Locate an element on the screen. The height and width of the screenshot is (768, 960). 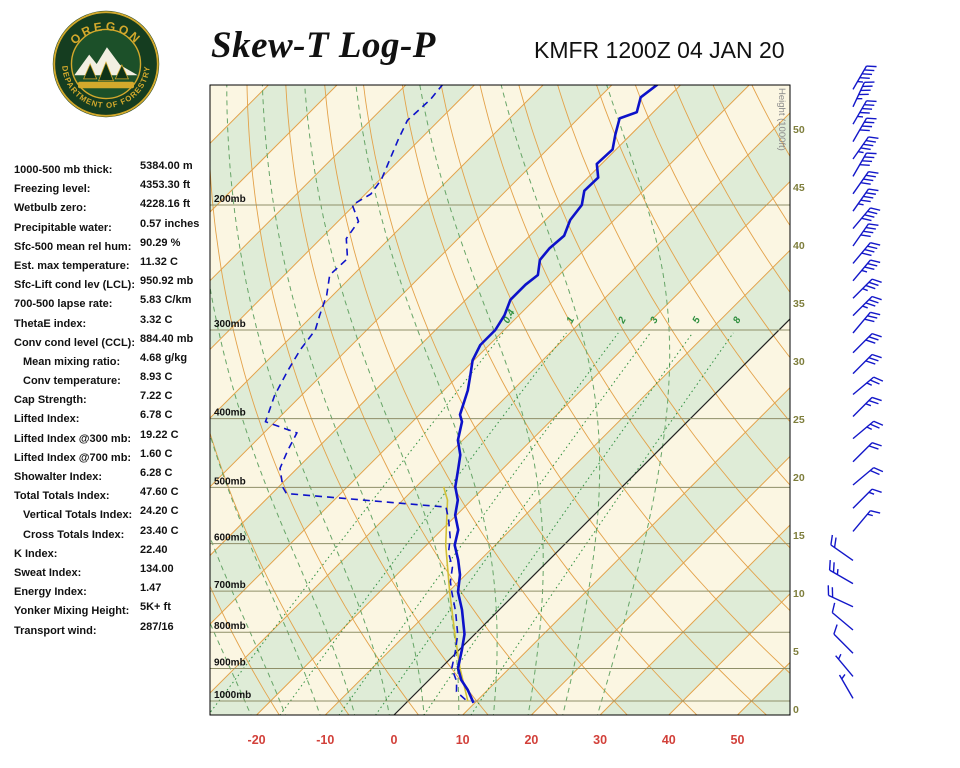
stat-value: 5.83 C/km is located at coordinates (166, 300).